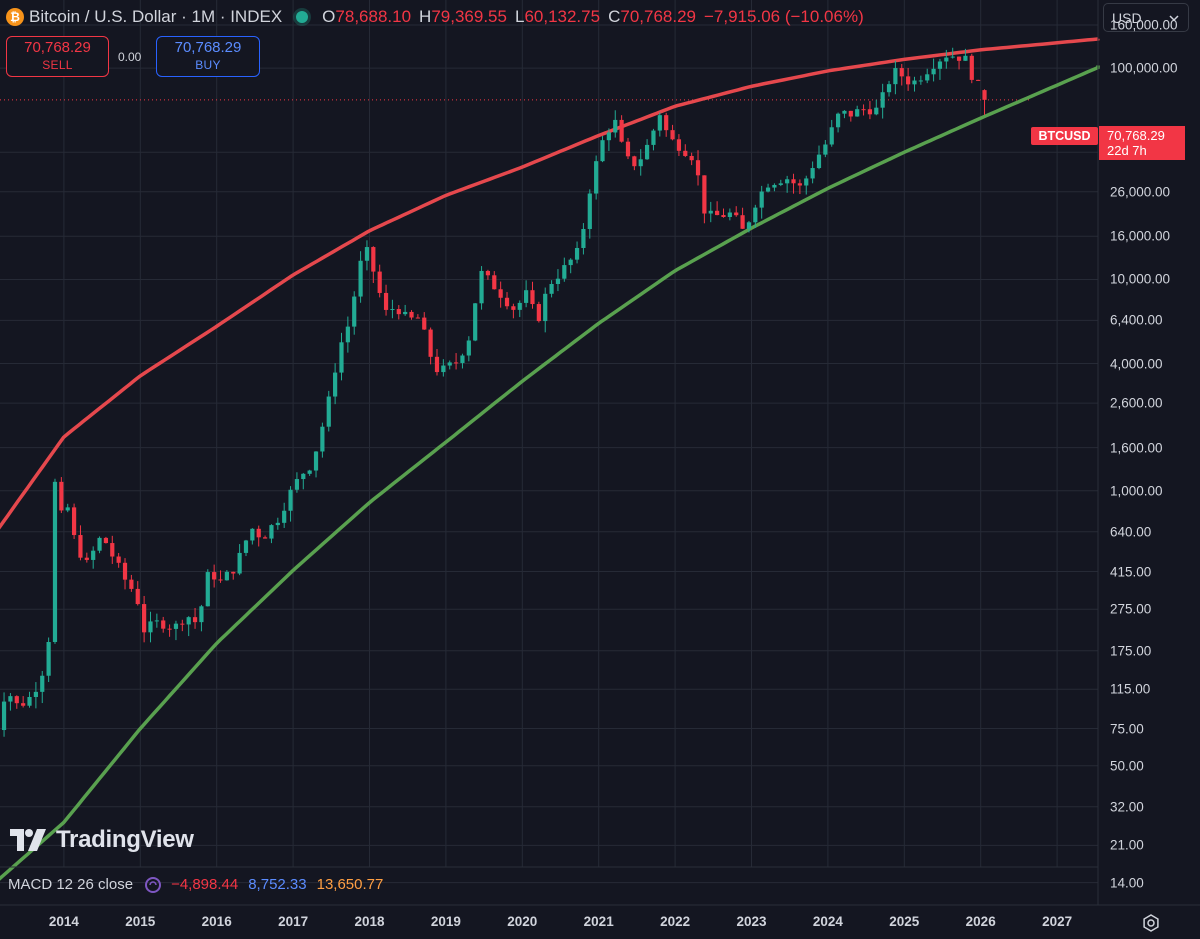  Describe the element at coordinates (1146, 17) in the screenshot. I see `currency-select: USD` at that location.